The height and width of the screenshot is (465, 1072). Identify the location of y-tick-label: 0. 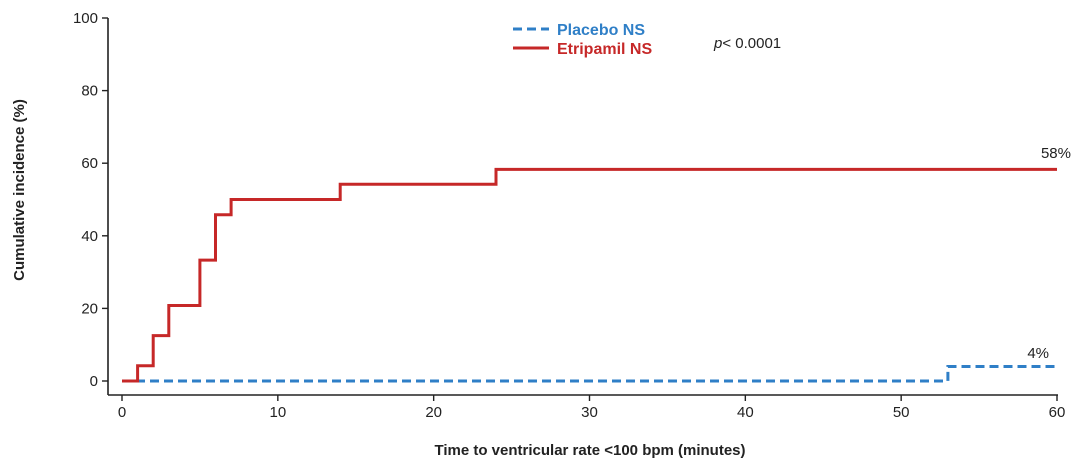
(94, 381).